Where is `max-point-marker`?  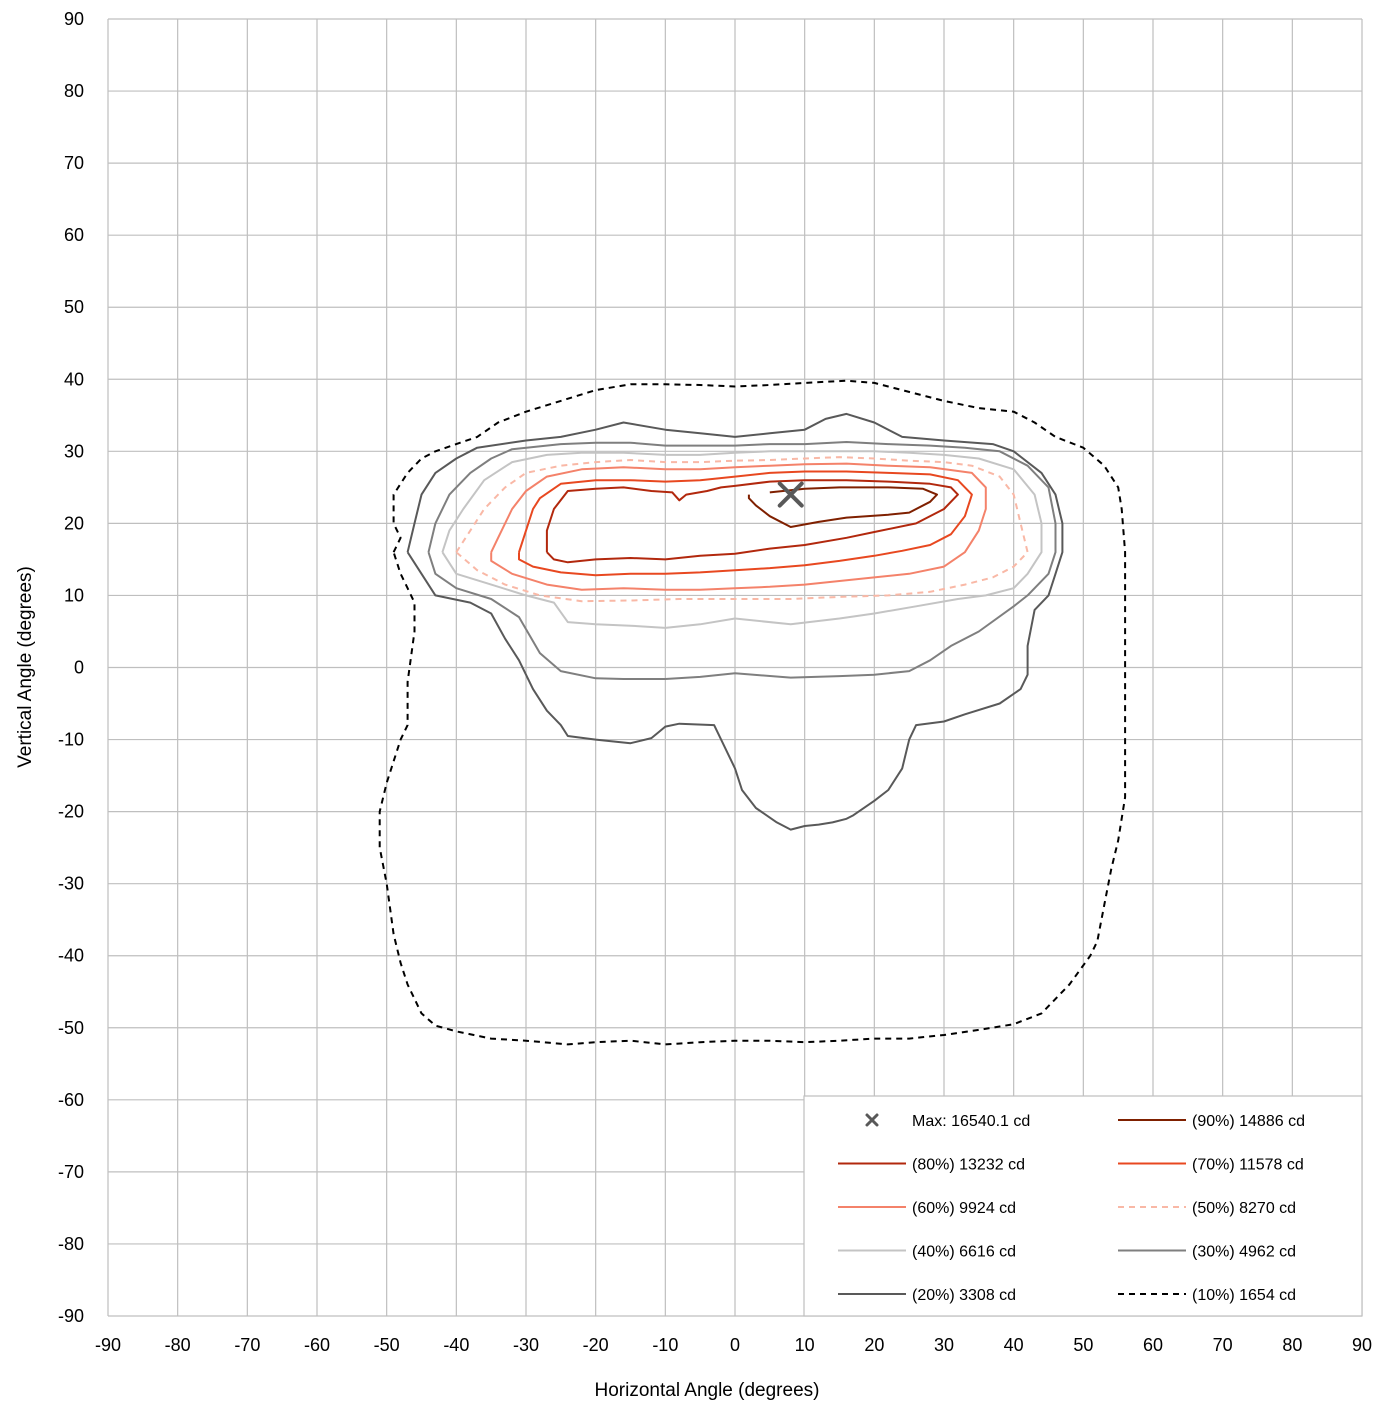
max-point-marker is located at coordinates (790, 494).